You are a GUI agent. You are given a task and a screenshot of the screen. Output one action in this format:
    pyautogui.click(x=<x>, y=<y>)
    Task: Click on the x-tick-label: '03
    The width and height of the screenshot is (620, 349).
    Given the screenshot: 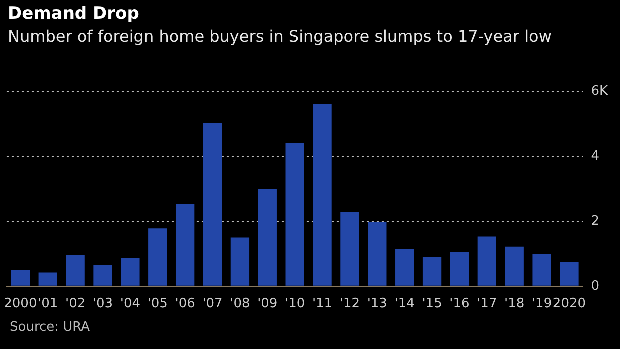 What is the action you would take?
    pyautogui.click(x=103, y=304)
    